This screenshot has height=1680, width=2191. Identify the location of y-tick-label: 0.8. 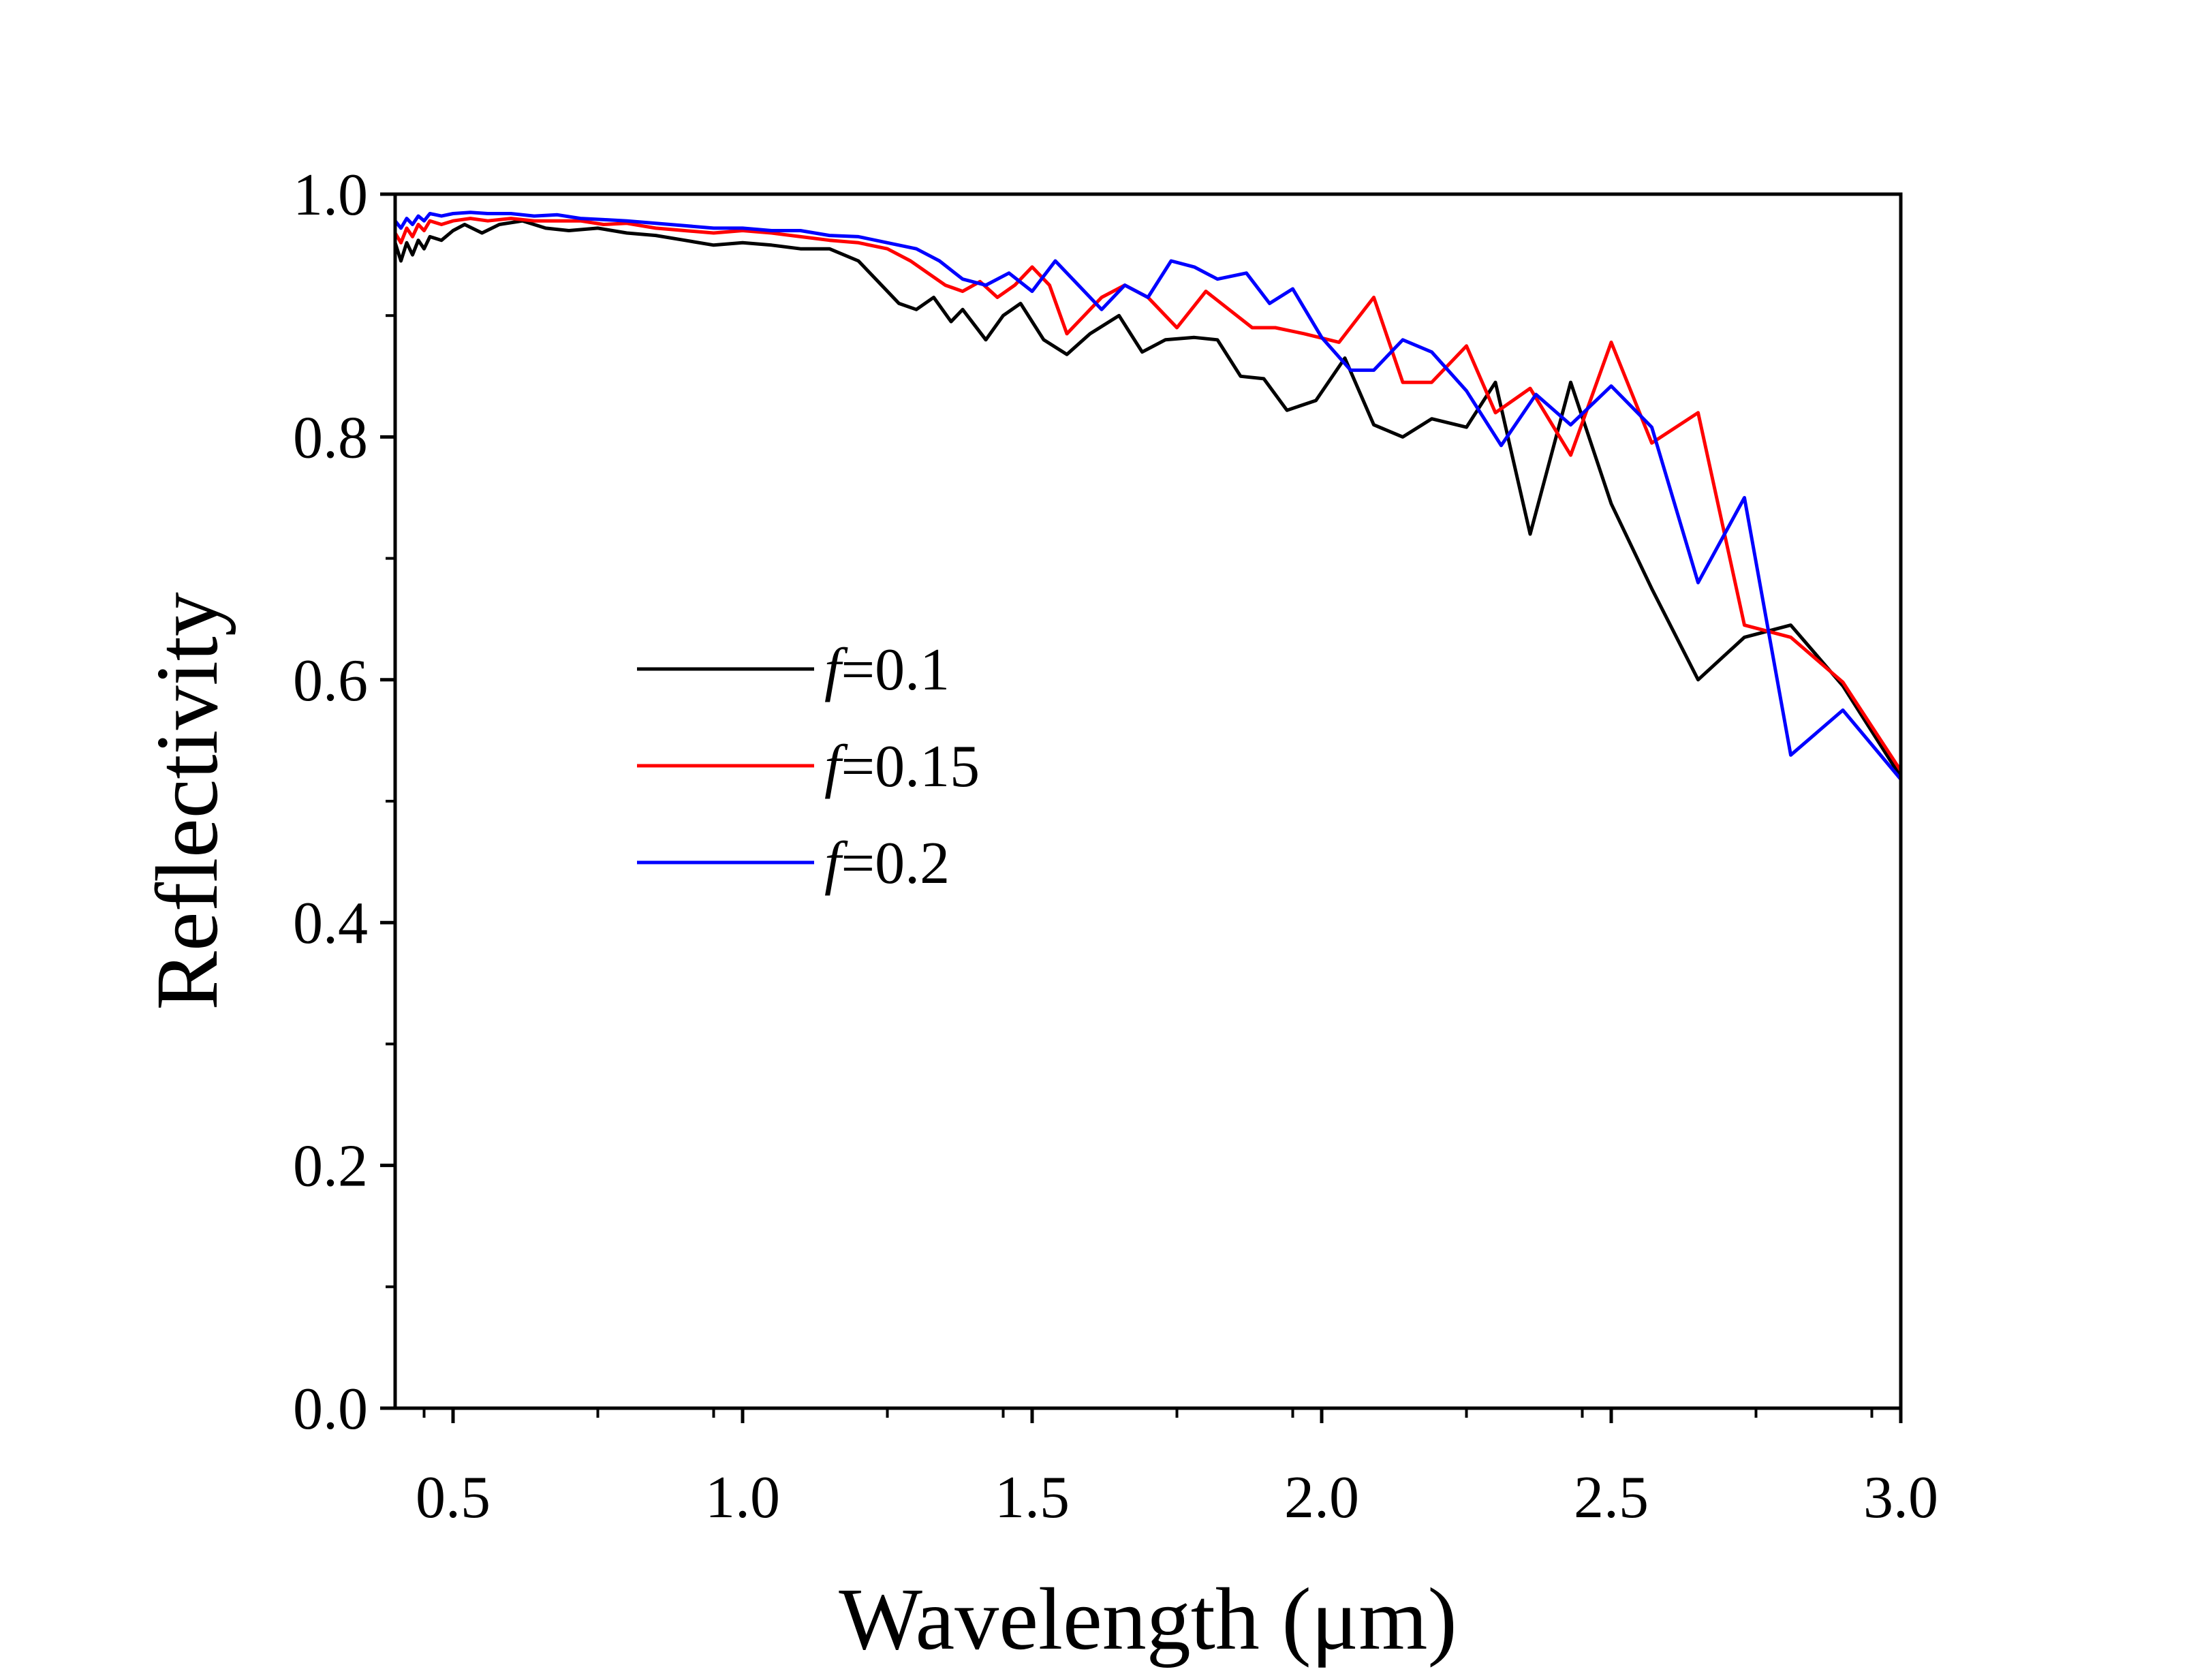
(330, 438).